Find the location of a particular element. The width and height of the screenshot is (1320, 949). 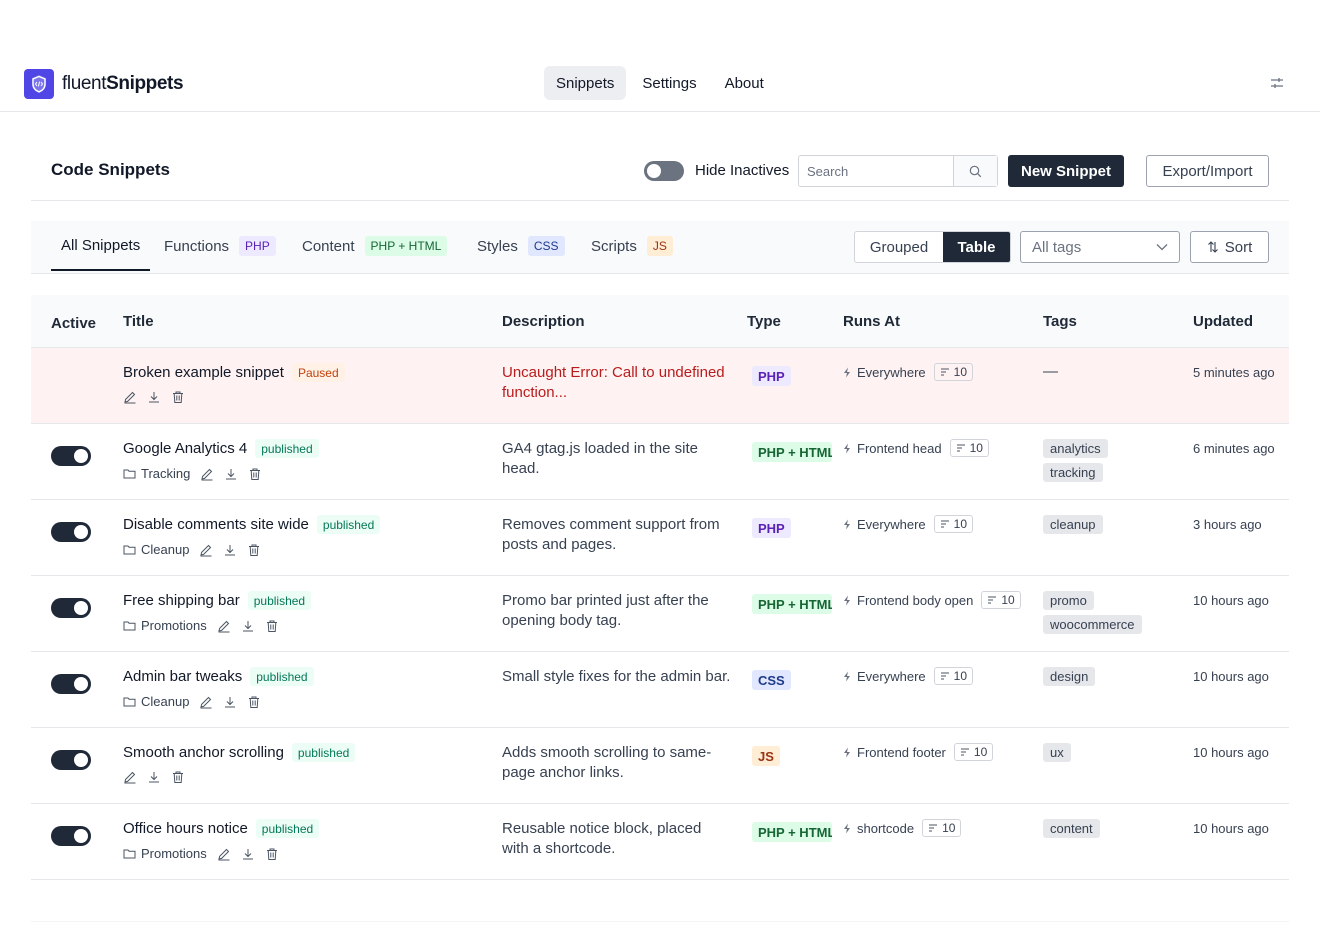

column-title: Title is located at coordinates (138, 321).